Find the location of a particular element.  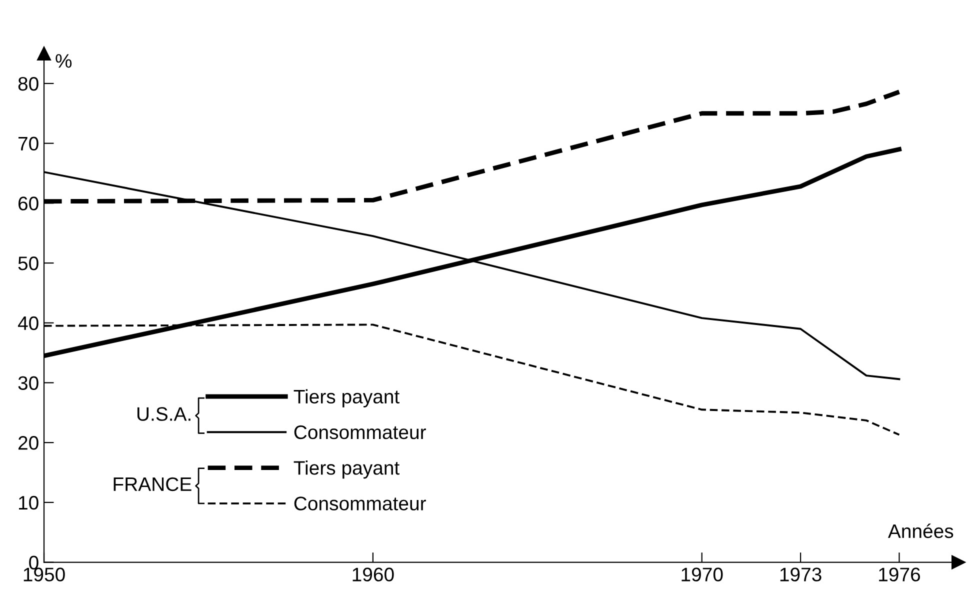

y-tick-label: 30 is located at coordinates (28, 383).